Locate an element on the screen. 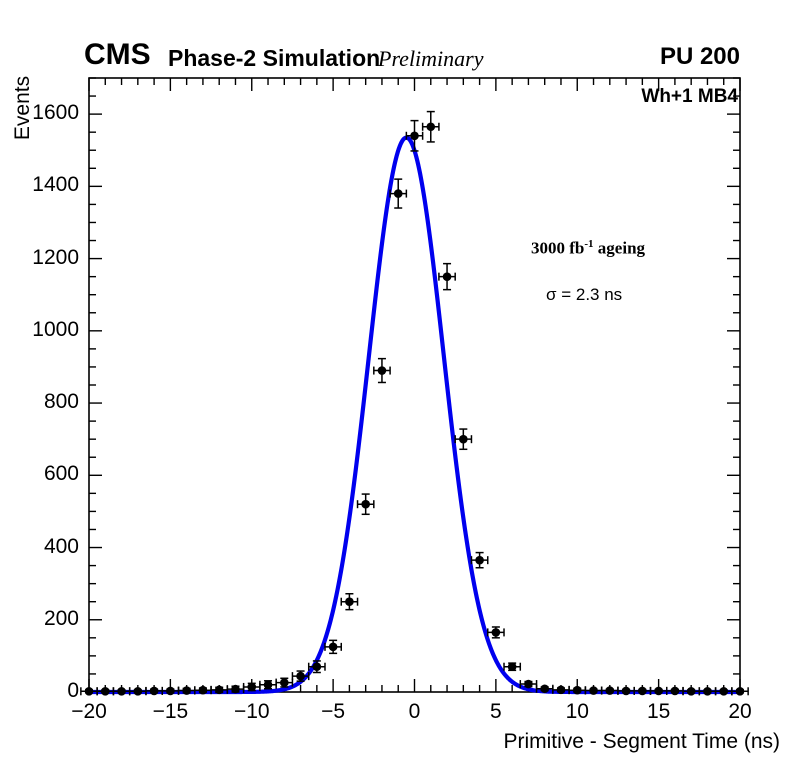 The width and height of the screenshot is (796, 772). x-tick-label: −20 is located at coordinates (89, 711).